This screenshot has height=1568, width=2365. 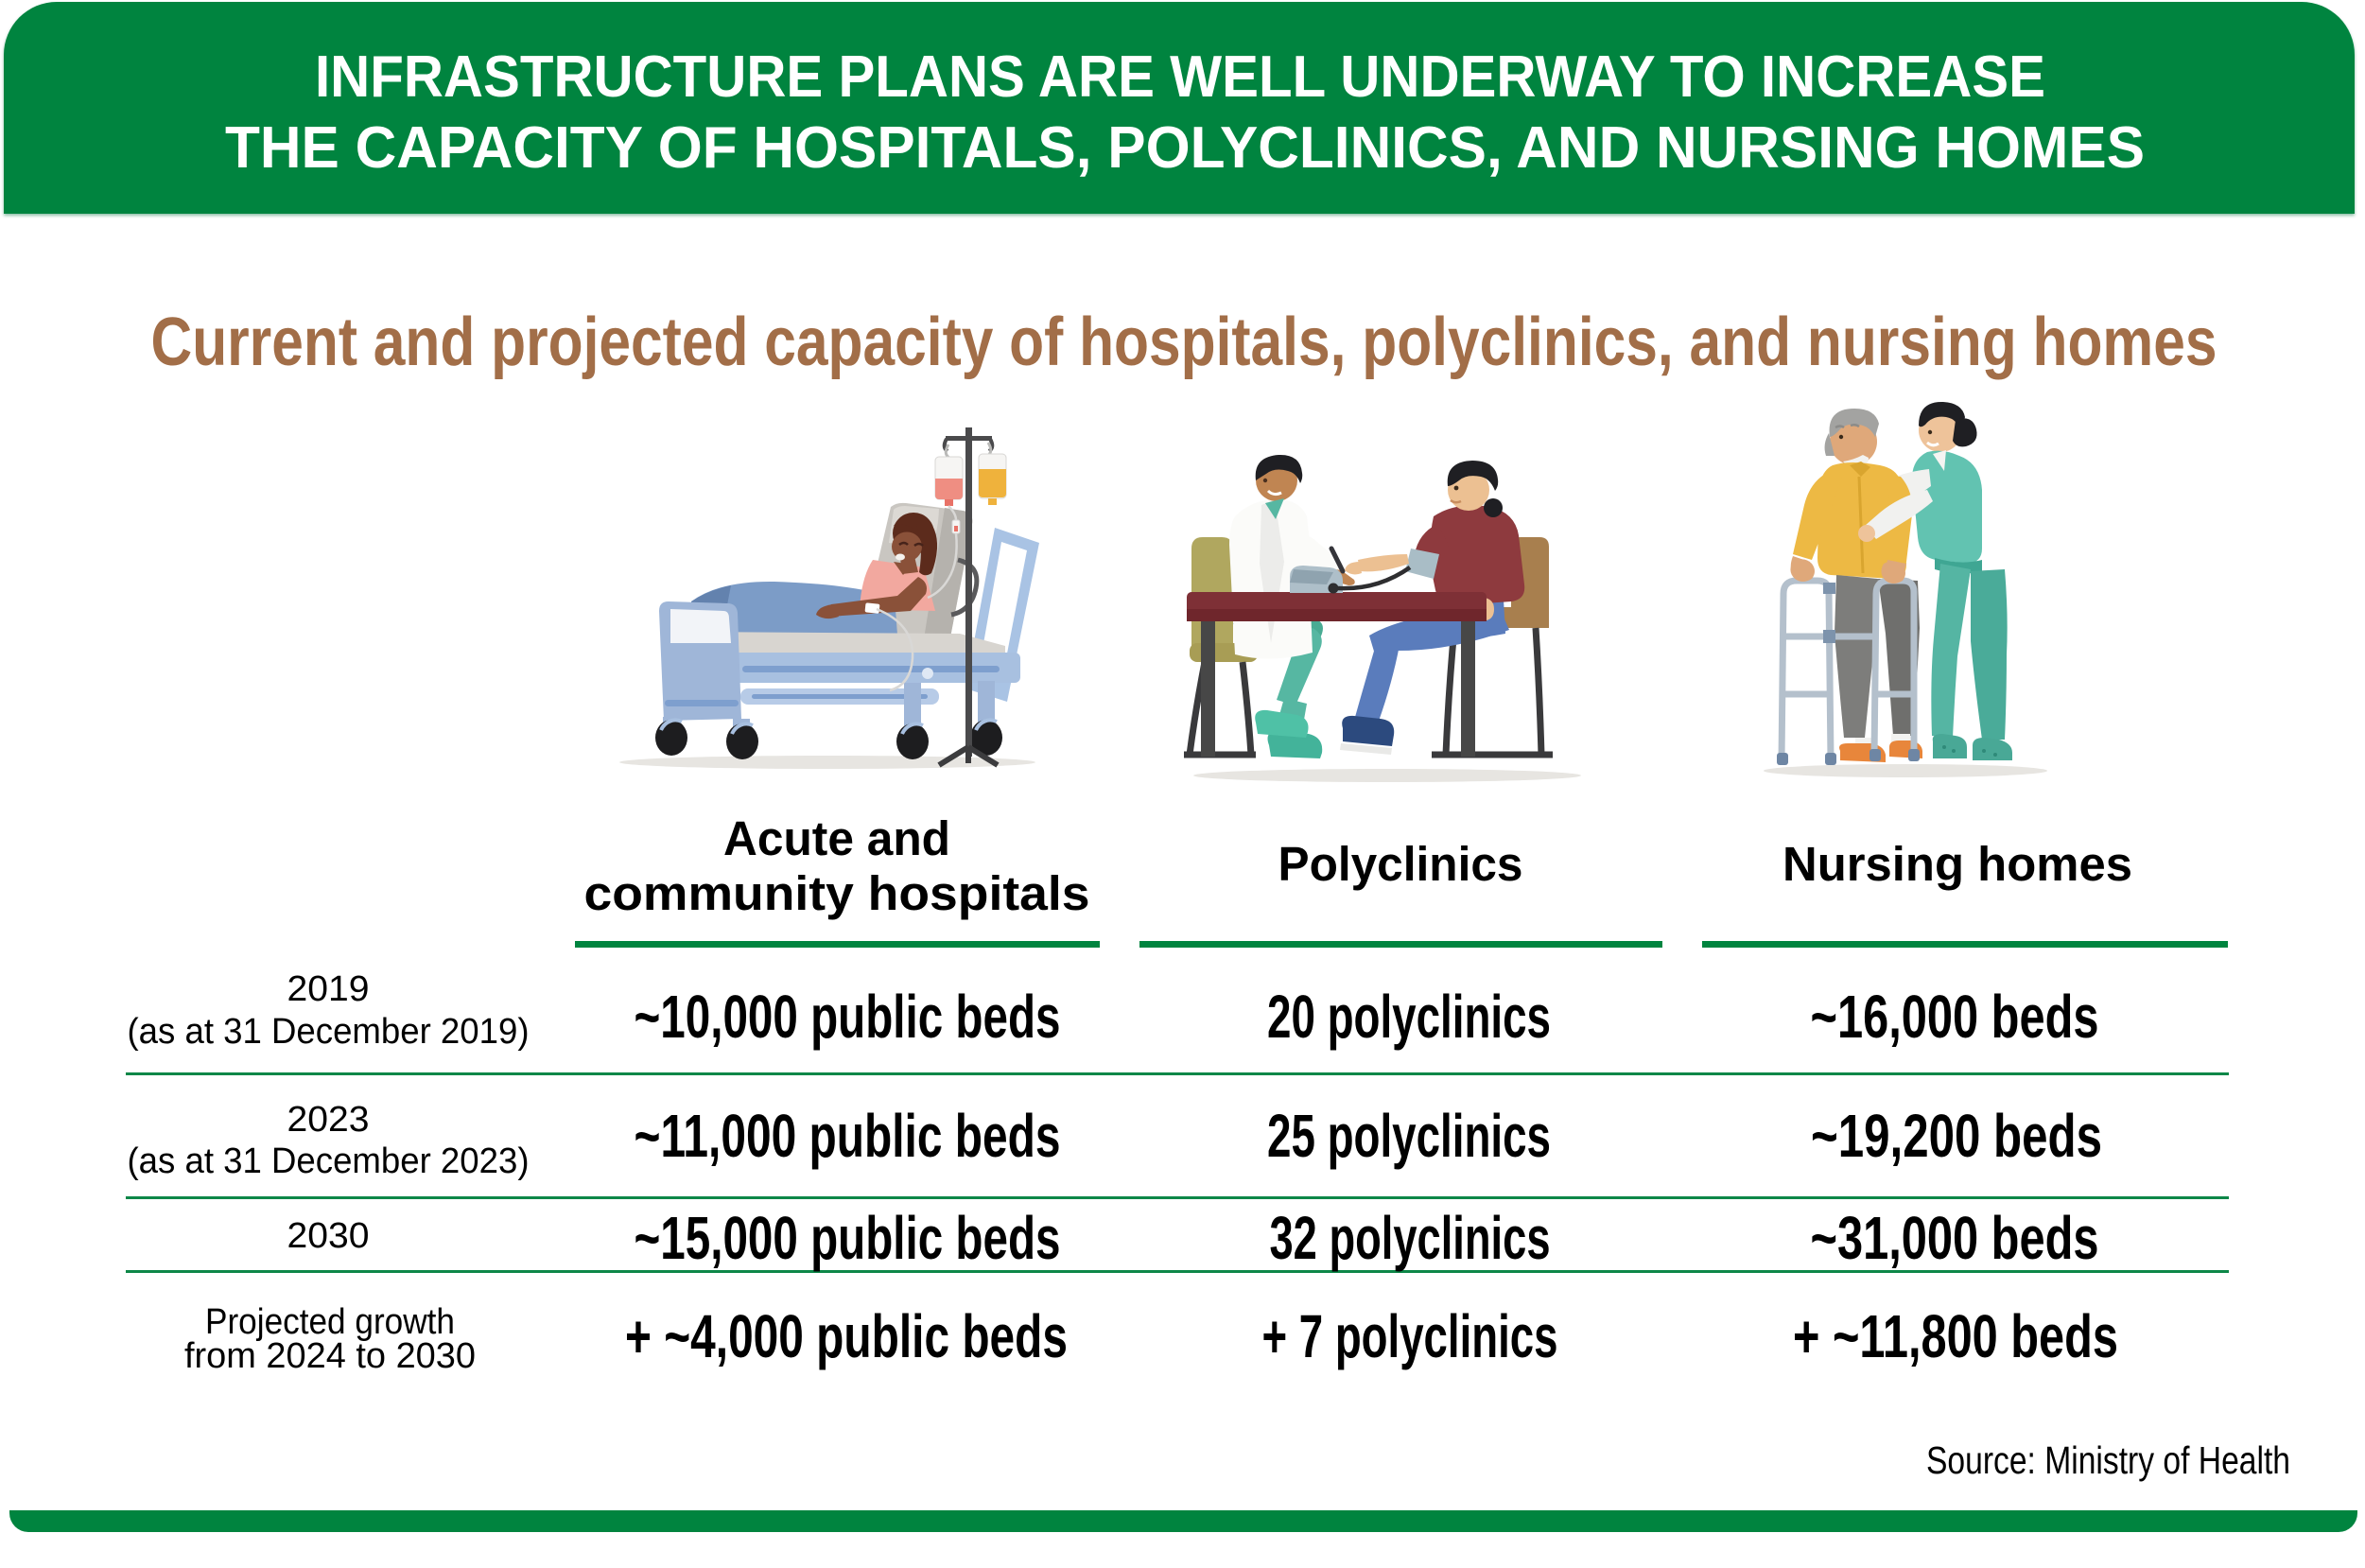 I want to click on svg-text: ~10,000 public beds, so click(x=848, y=1017).